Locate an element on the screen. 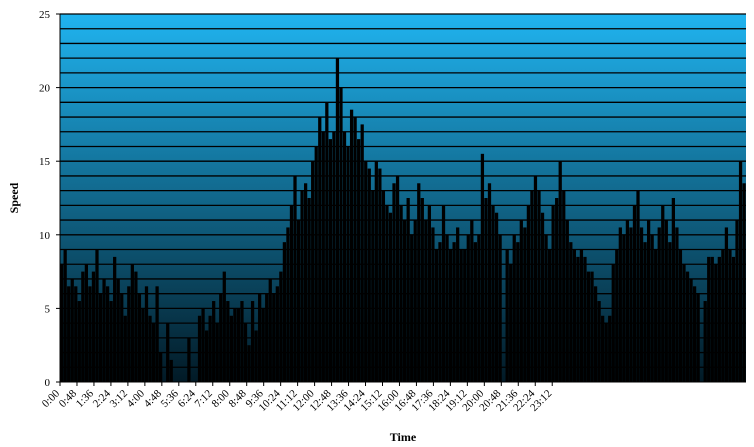 This screenshot has width=754, height=447. y-axis-title: Speed is located at coordinates (14, 197).